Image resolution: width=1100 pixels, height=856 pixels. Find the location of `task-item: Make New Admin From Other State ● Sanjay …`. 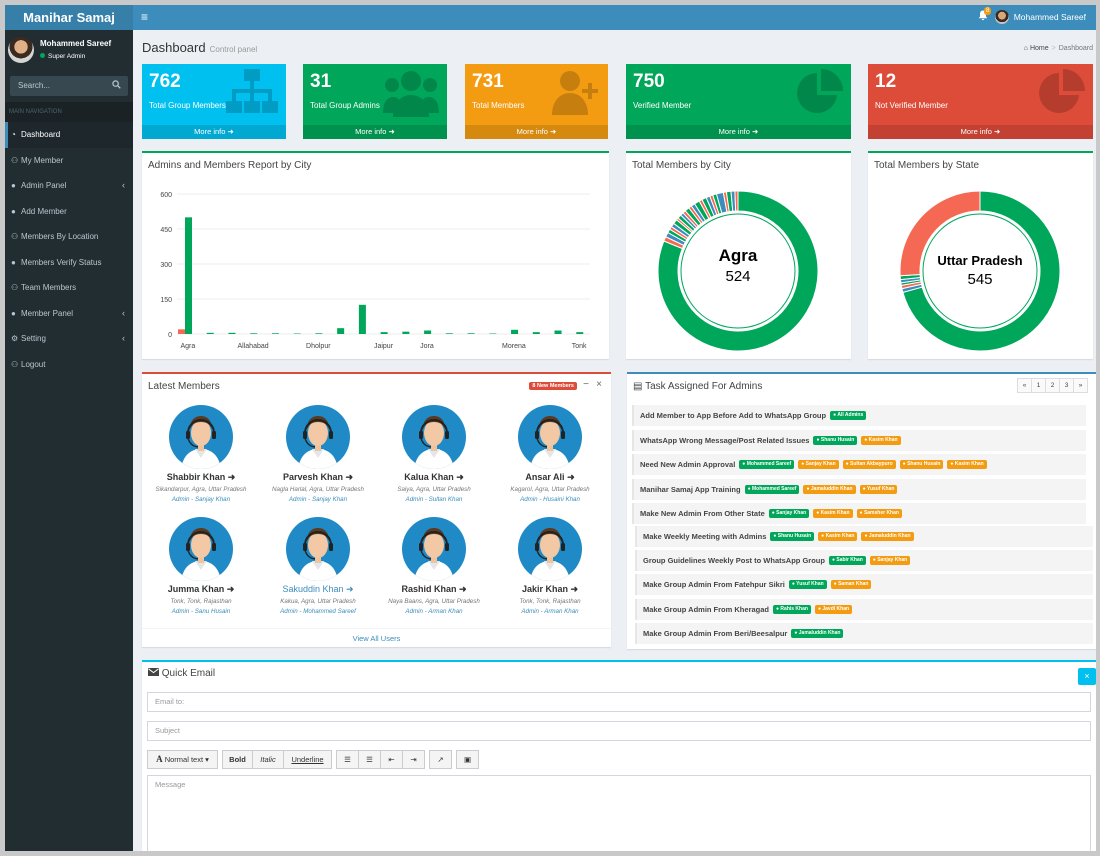

task-item: Make New Admin From Other State ● Sanjay … is located at coordinates (859, 513).